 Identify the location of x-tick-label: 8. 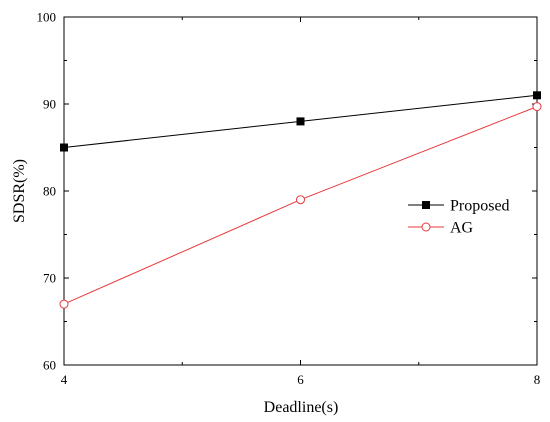
(537, 379).